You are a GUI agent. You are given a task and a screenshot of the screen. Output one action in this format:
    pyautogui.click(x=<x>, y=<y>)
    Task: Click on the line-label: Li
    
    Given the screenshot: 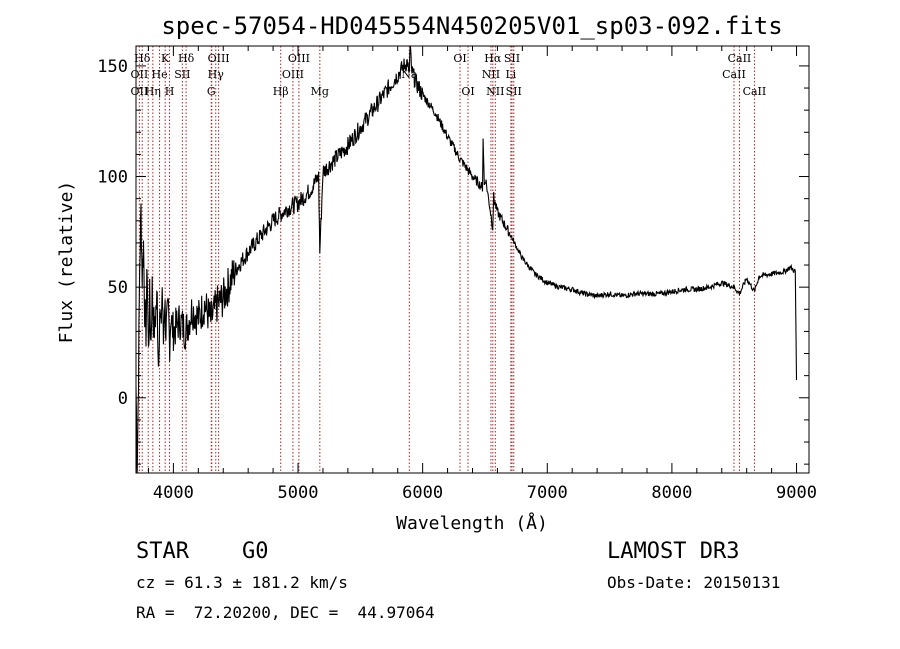 What is the action you would take?
    pyautogui.click(x=510, y=74)
    